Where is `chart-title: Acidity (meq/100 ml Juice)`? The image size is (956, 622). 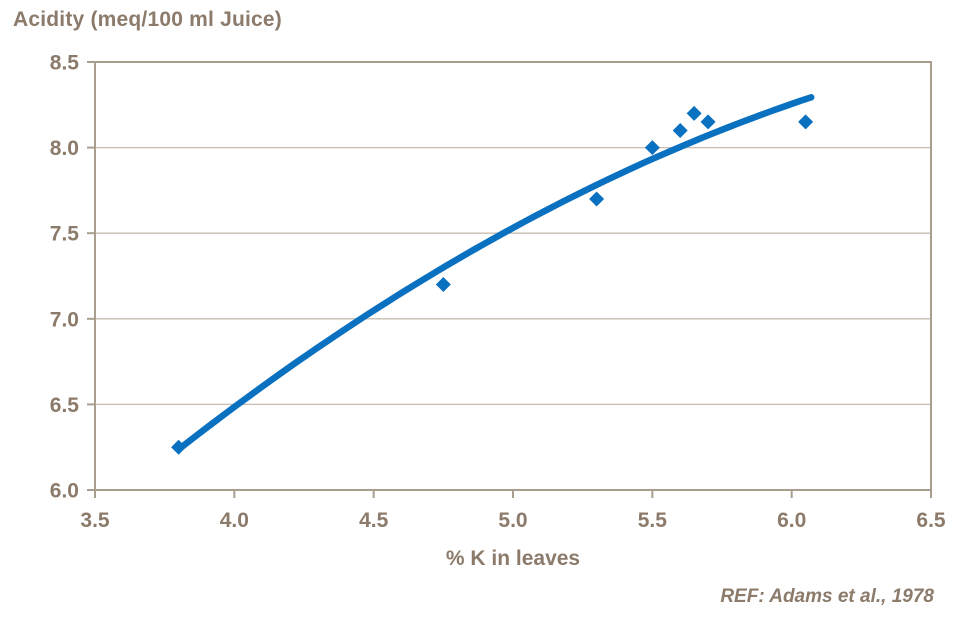 chart-title: Acidity (meq/100 ml Juice) is located at coordinates (147, 19).